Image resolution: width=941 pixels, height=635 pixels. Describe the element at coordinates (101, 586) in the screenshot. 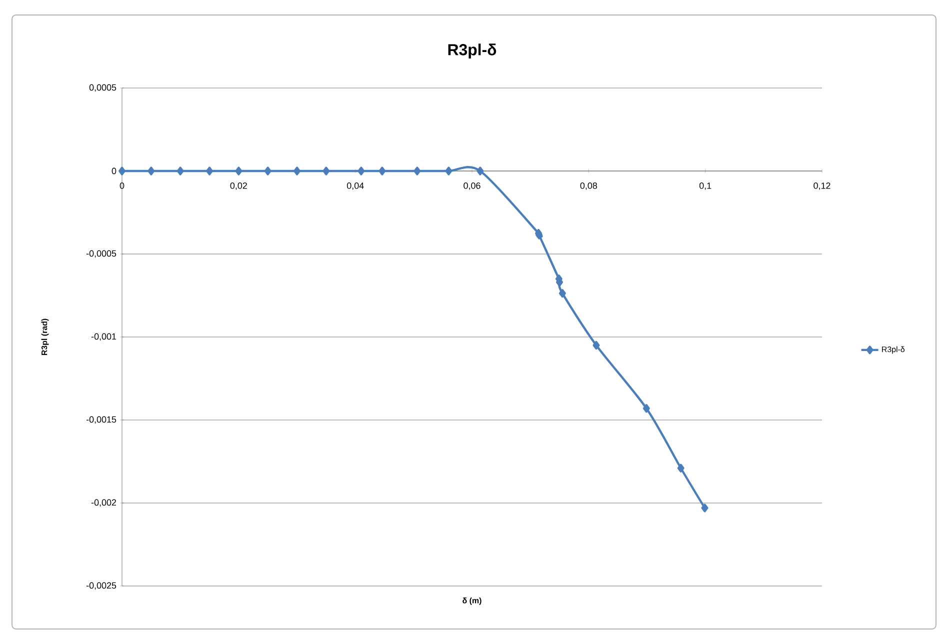

I see `y-tick-label: -0,0025` at that location.